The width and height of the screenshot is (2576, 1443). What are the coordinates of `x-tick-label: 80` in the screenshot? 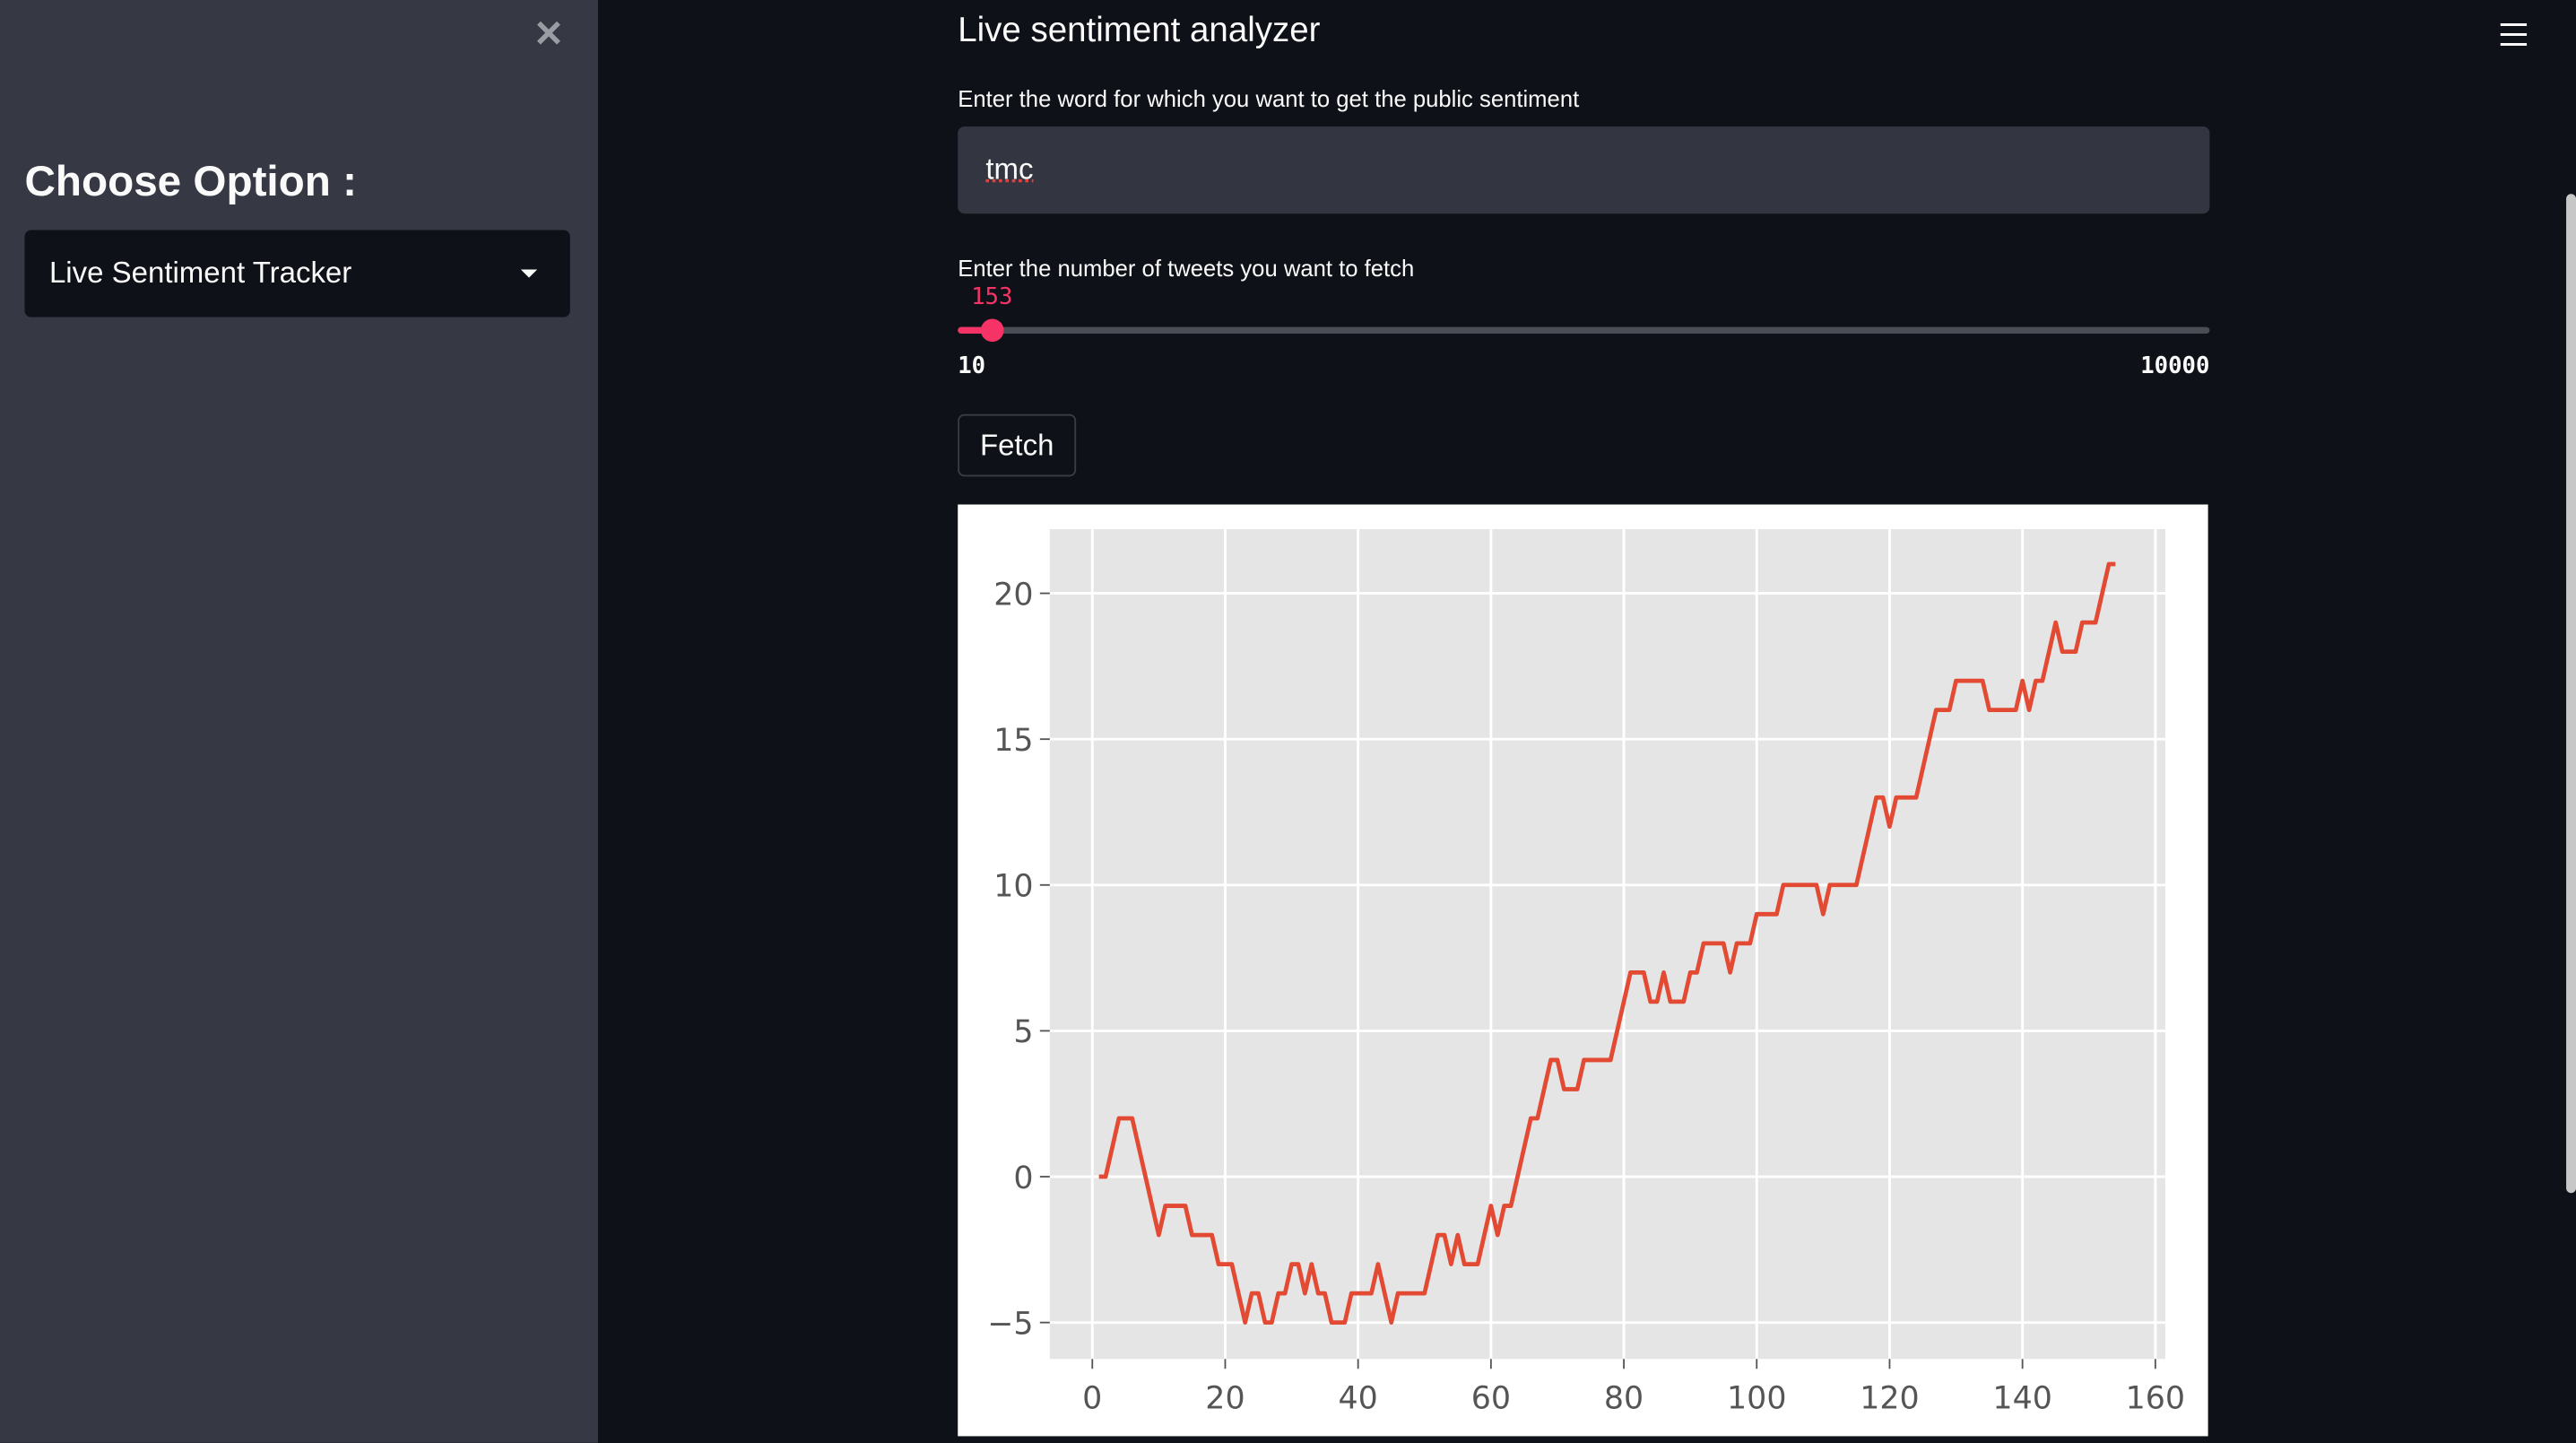 It's located at (1624, 1398).